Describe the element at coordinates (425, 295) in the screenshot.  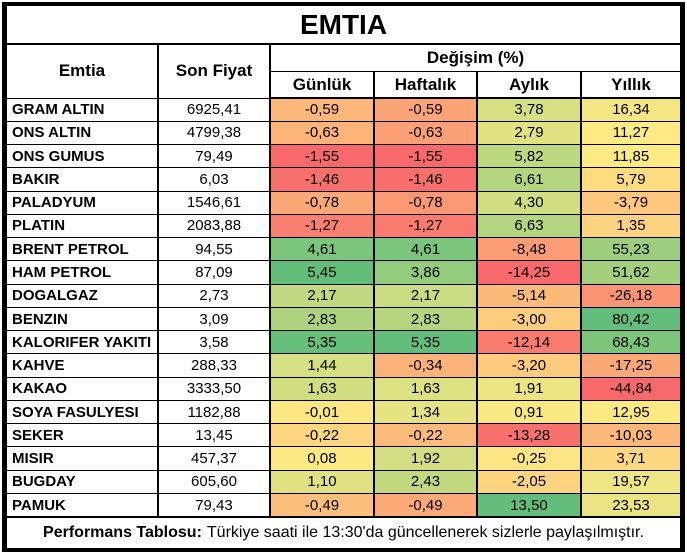
I see `change-cell-haftalik: 2,17` at that location.